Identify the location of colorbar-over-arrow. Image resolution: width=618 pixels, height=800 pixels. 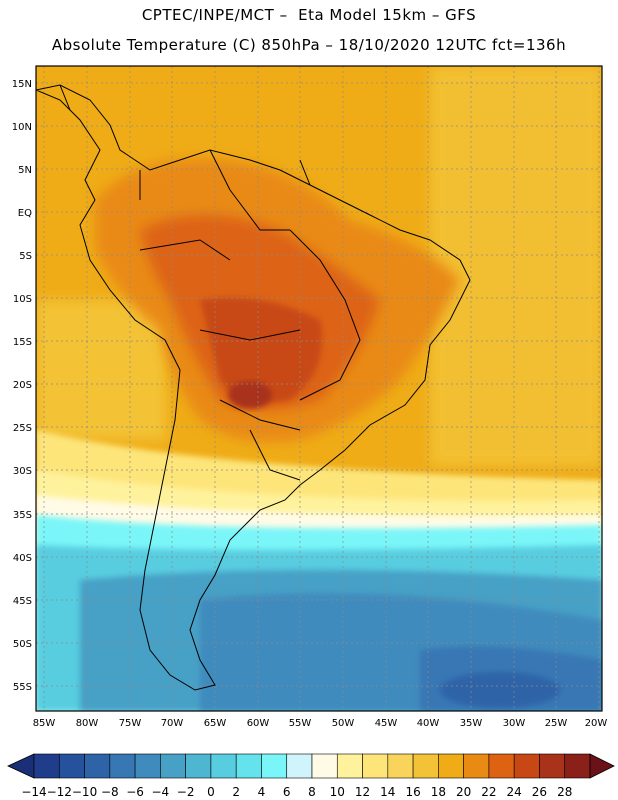
(602, 766).